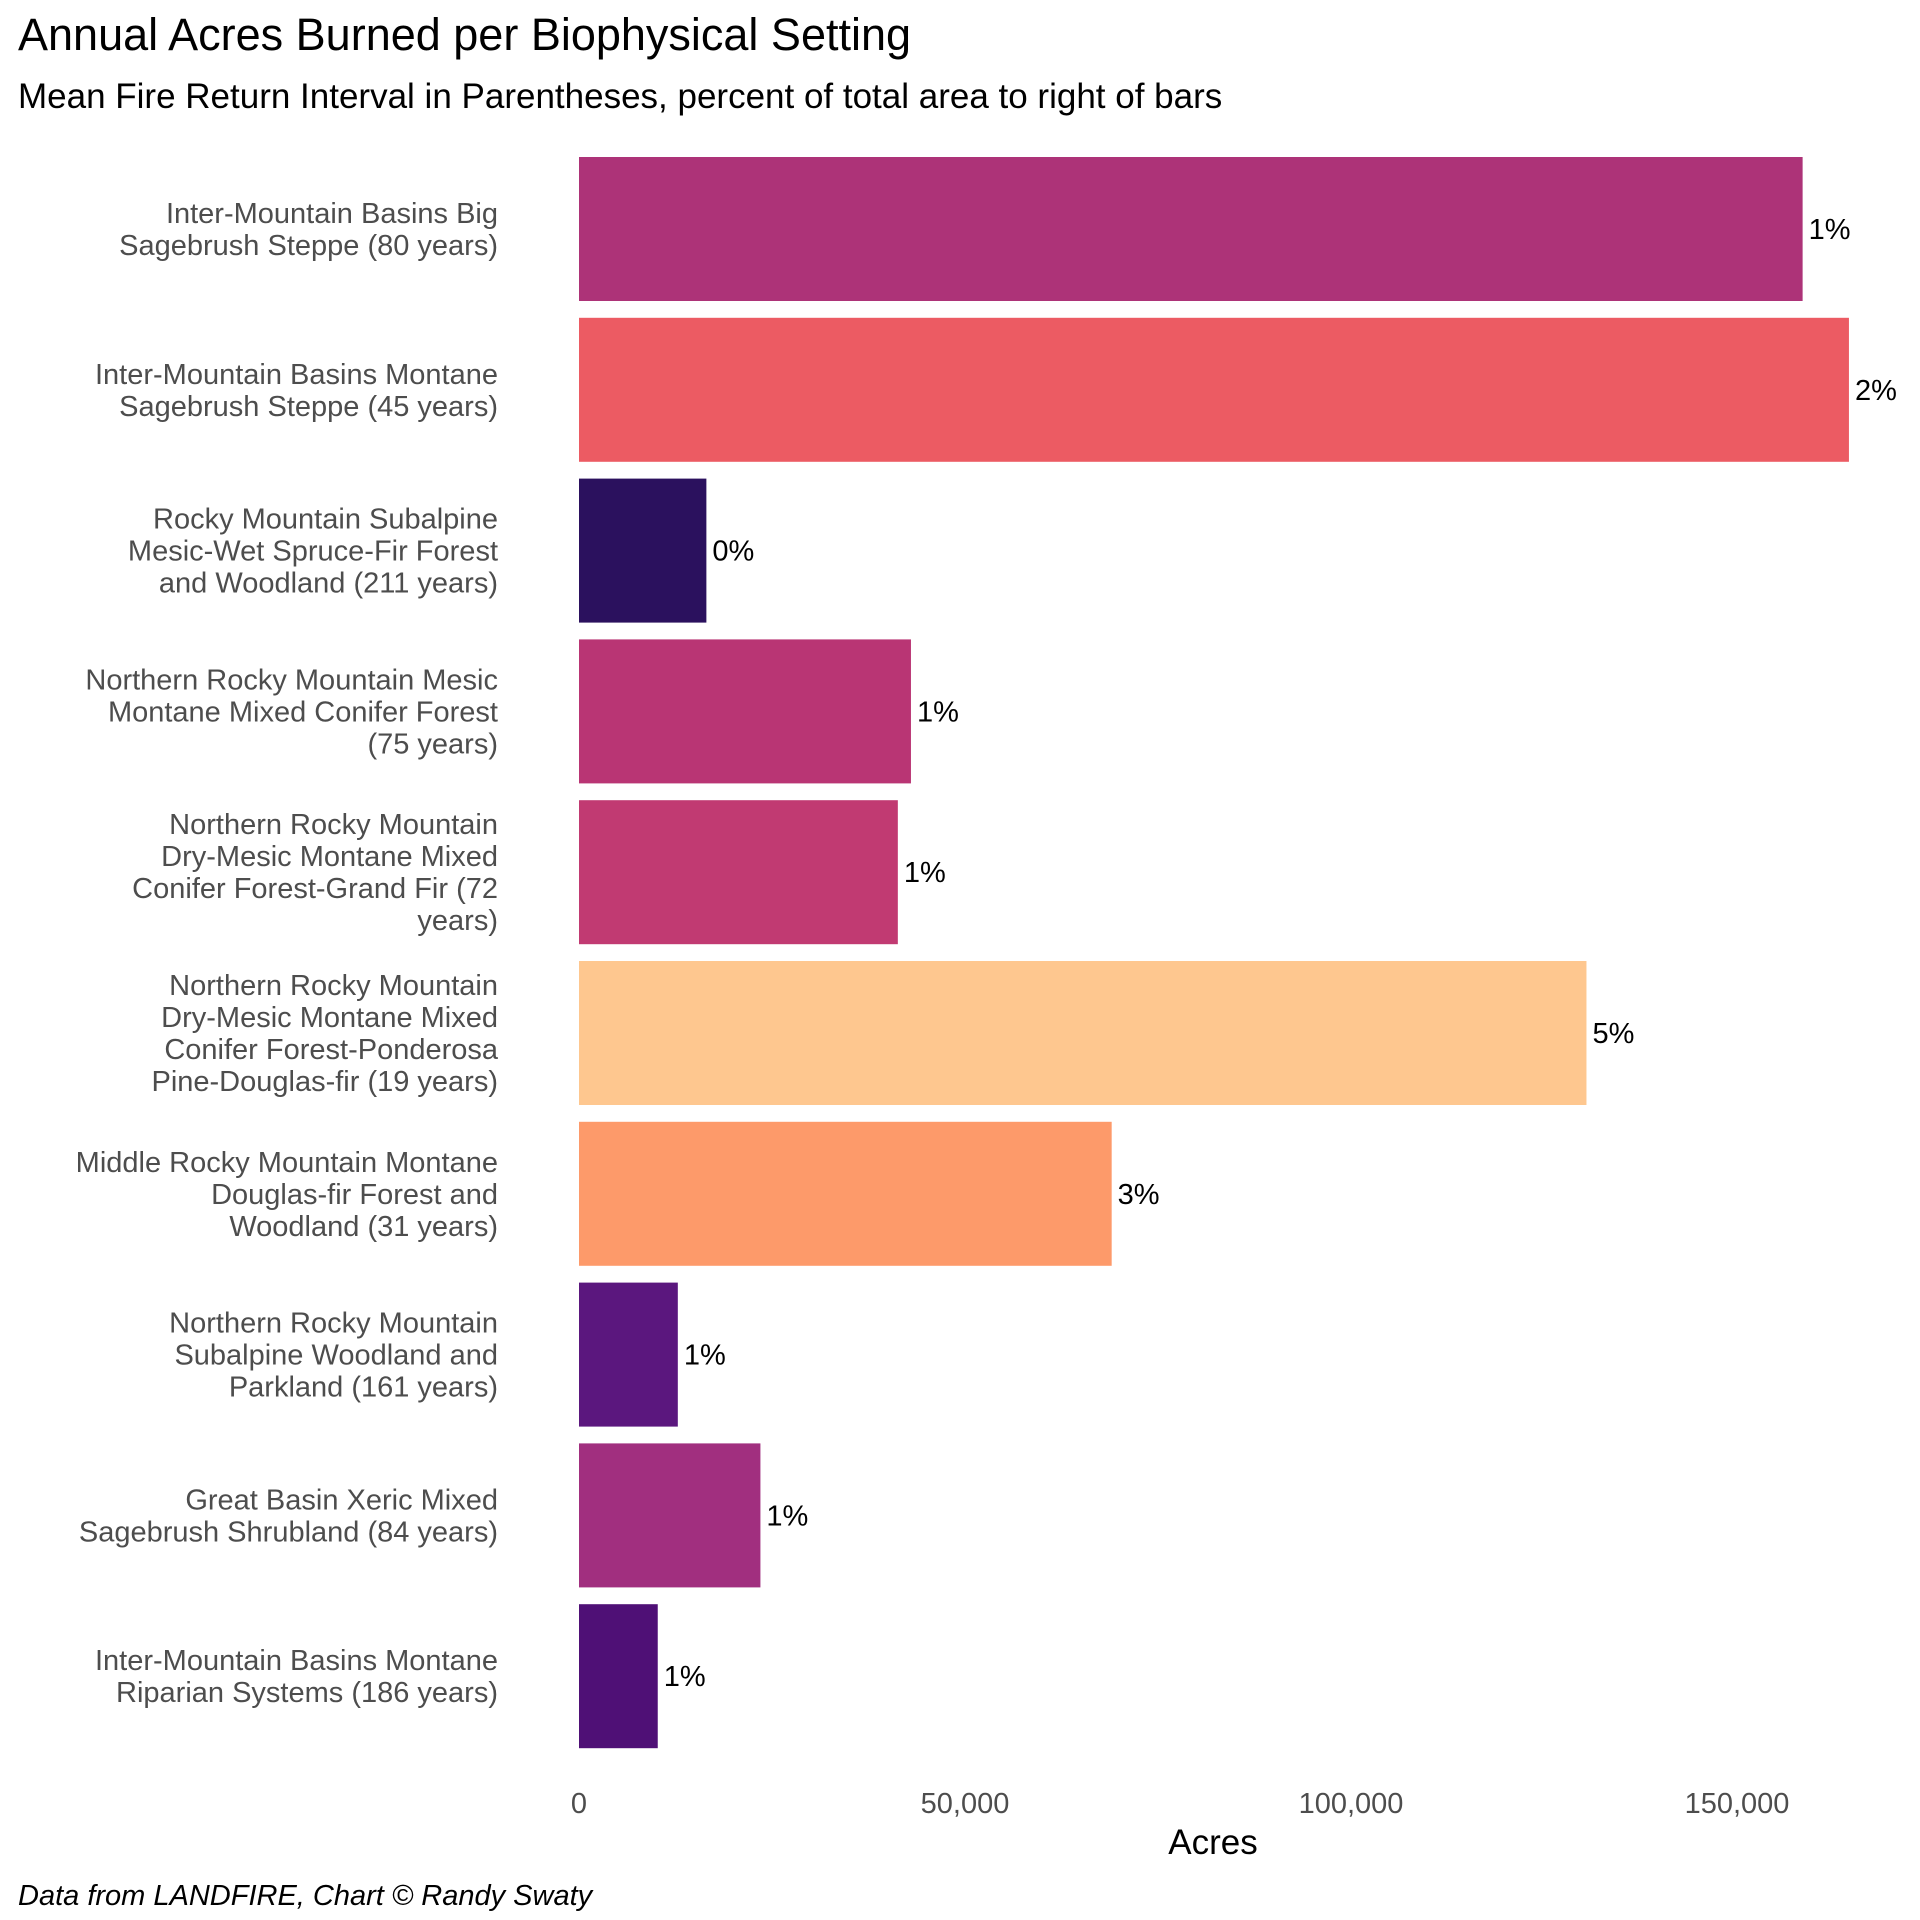  I want to click on category-label-line: (75 years), so click(432, 744).